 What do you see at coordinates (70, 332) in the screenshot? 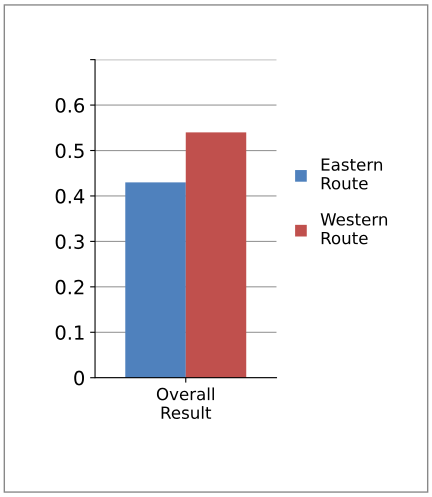
I see `y-tick-label: 0.1` at bounding box center [70, 332].